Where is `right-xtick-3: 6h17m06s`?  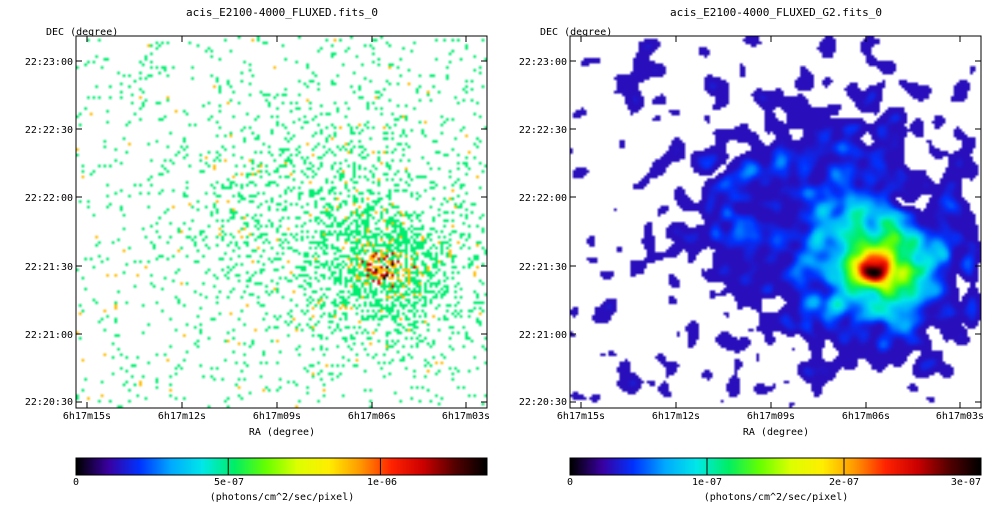
right-xtick-3: 6h17m06s is located at coordinates (866, 416).